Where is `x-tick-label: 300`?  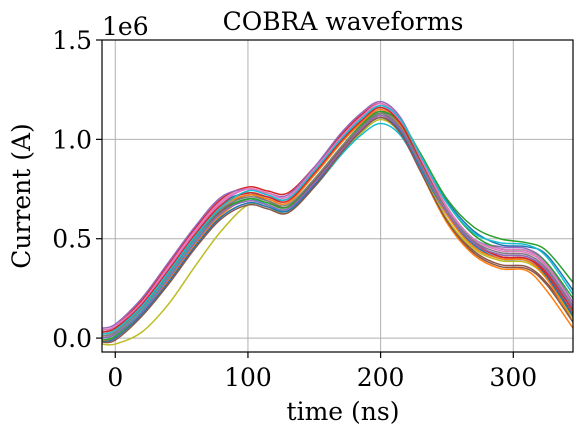
x-tick-label: 300 is located at coordinates (513, 377).